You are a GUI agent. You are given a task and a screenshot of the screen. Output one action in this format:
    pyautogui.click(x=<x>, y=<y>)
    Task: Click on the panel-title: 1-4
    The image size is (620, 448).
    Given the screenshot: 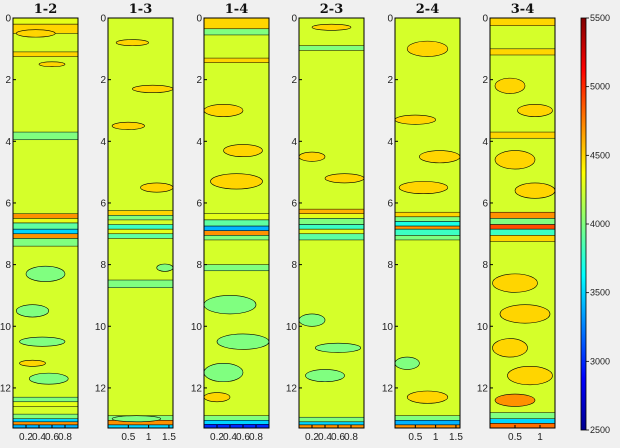 What is the action you would take?
    pyautogui.click(x=237, y=9)
    